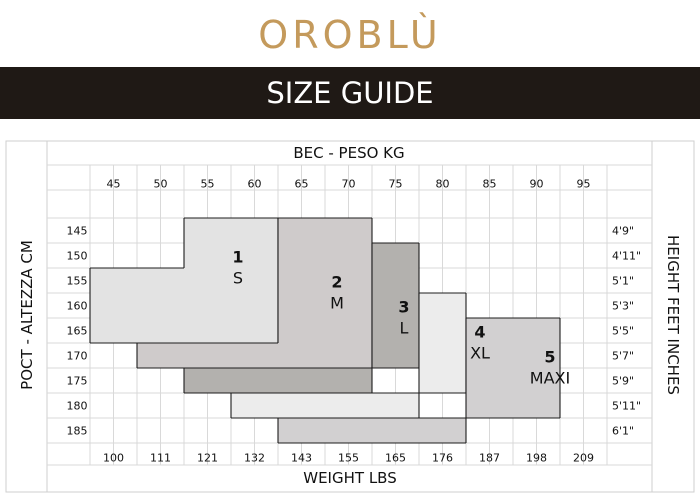 The height and width of the screenshot is (496, 700). I want to click on lbs-tick-label: 121, so click(207, 458).